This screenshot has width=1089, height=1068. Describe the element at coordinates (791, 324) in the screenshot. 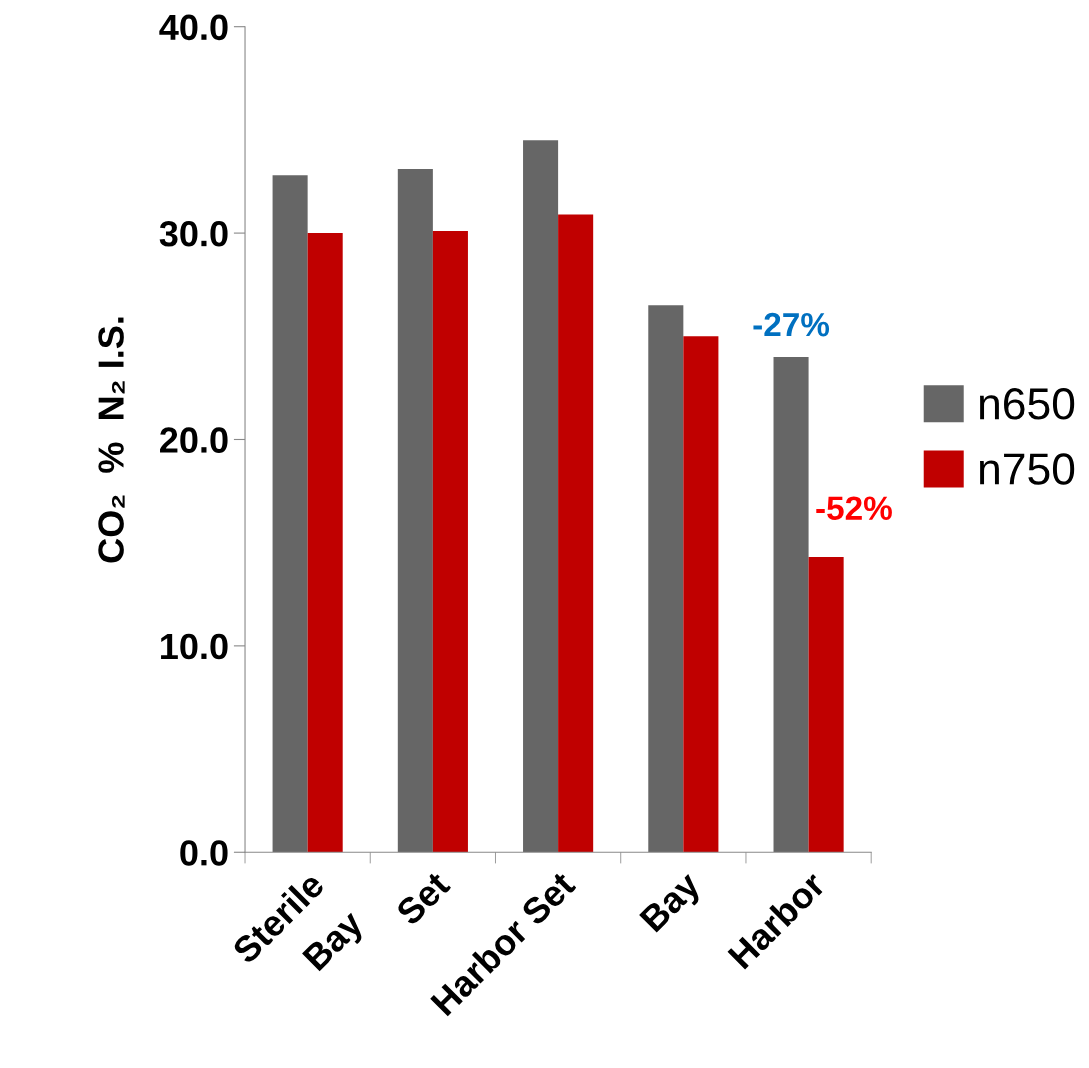

I see `annotation: -27%` at that location.